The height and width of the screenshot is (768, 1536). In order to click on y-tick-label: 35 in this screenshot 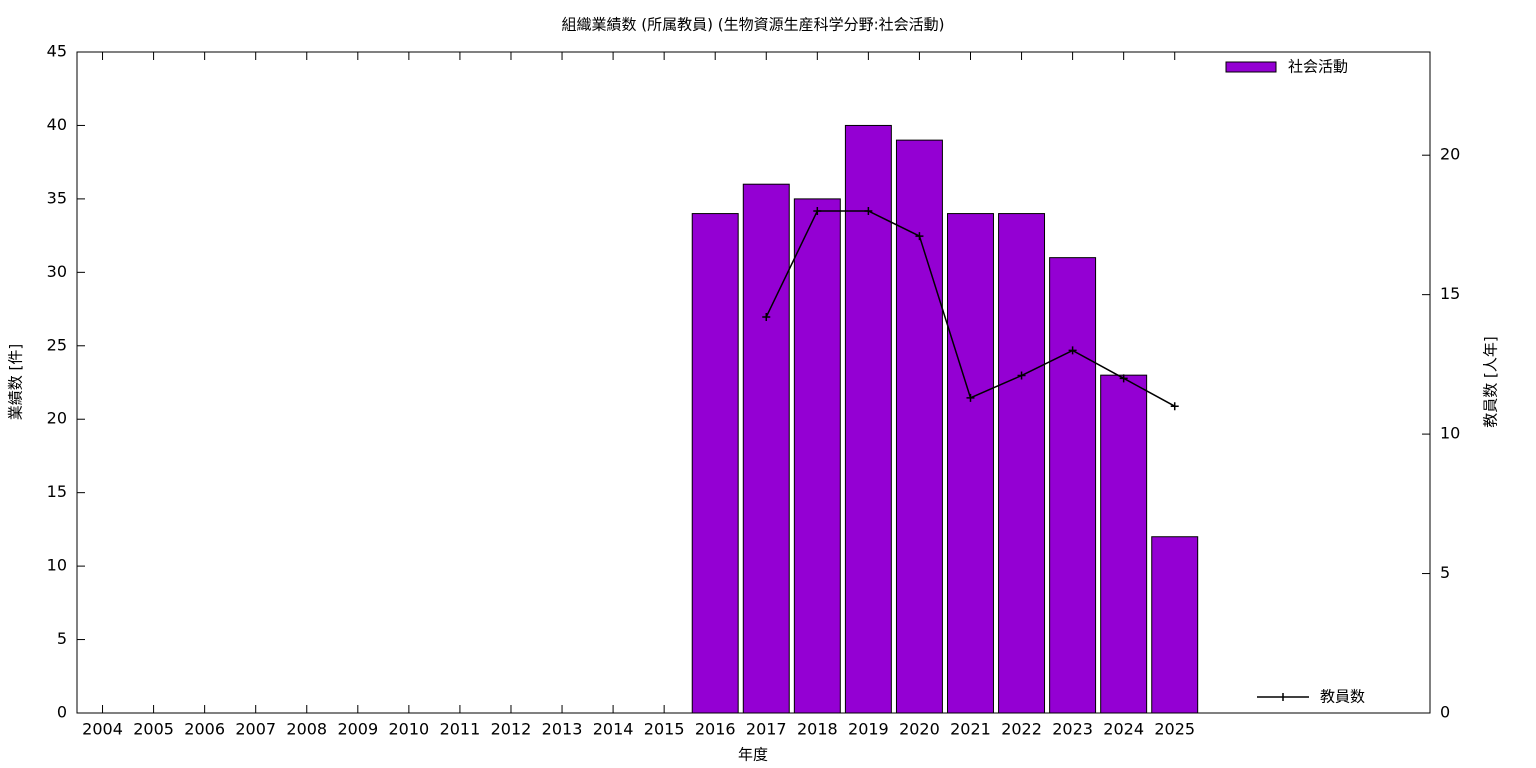, I will do `click(57, 197)`.